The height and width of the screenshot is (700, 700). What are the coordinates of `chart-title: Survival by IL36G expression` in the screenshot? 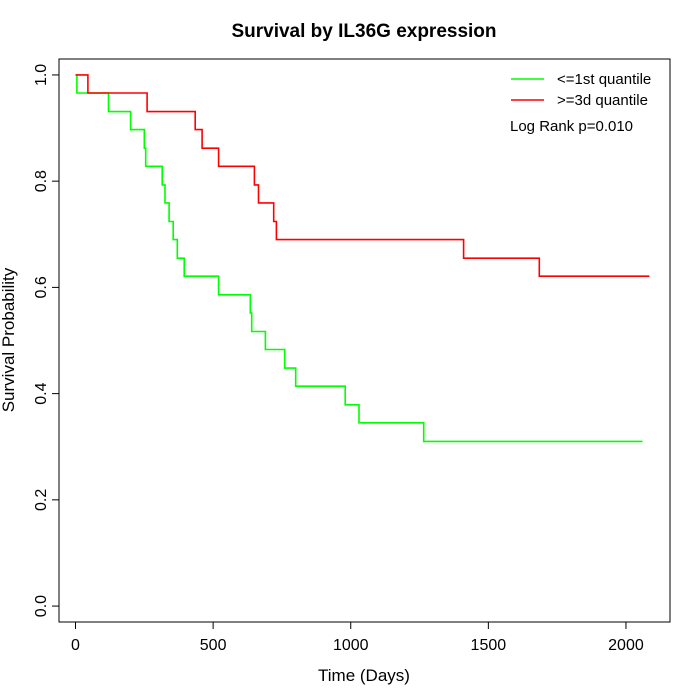 It's located at (363, 31).